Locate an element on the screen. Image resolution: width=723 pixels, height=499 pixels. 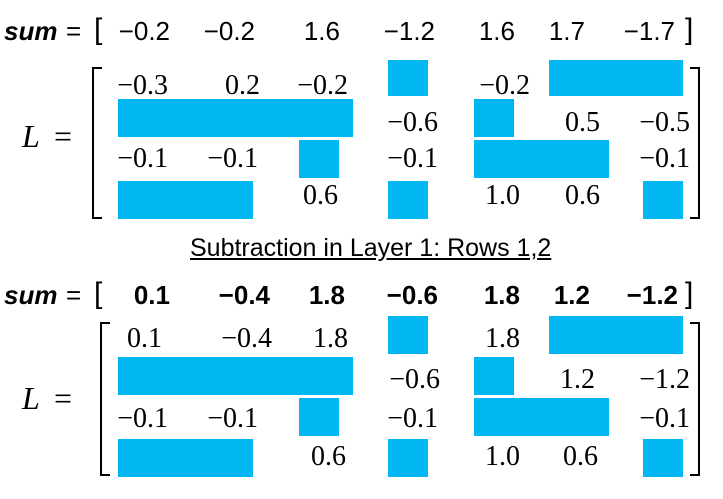
matrix-cell: −1.2 is located at coordinates (664, 379).